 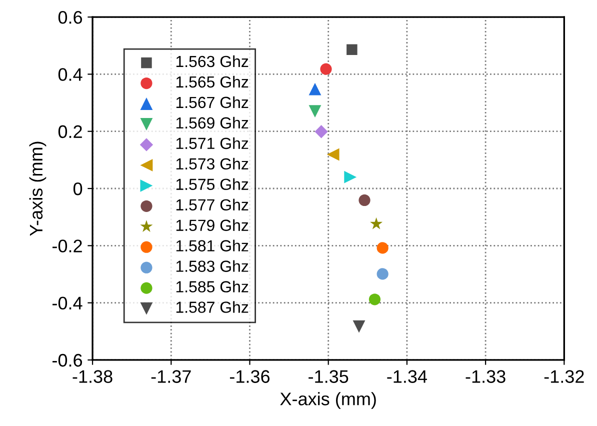 I want to click on x-axis-title: X-axis (mm), so click(x=328, y=400).